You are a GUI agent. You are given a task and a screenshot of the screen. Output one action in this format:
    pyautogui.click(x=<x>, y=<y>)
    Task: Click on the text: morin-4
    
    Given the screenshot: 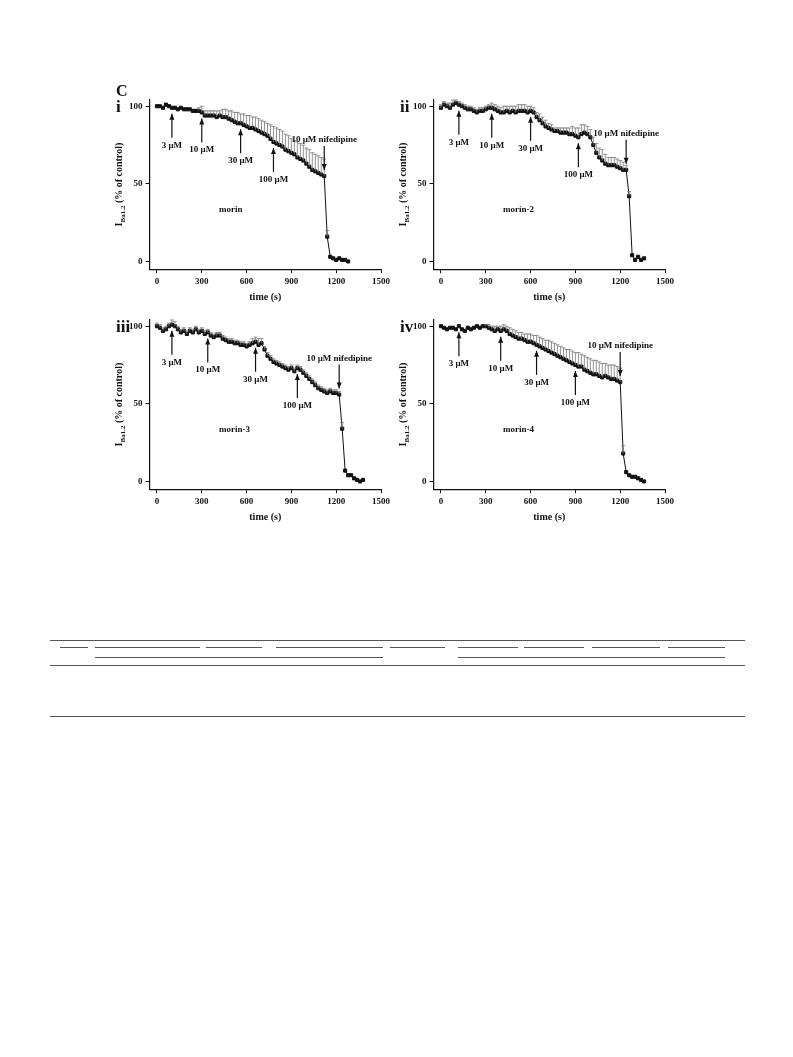 What is the action you would take?
    pyautogui.click(x=518, y=428)
    